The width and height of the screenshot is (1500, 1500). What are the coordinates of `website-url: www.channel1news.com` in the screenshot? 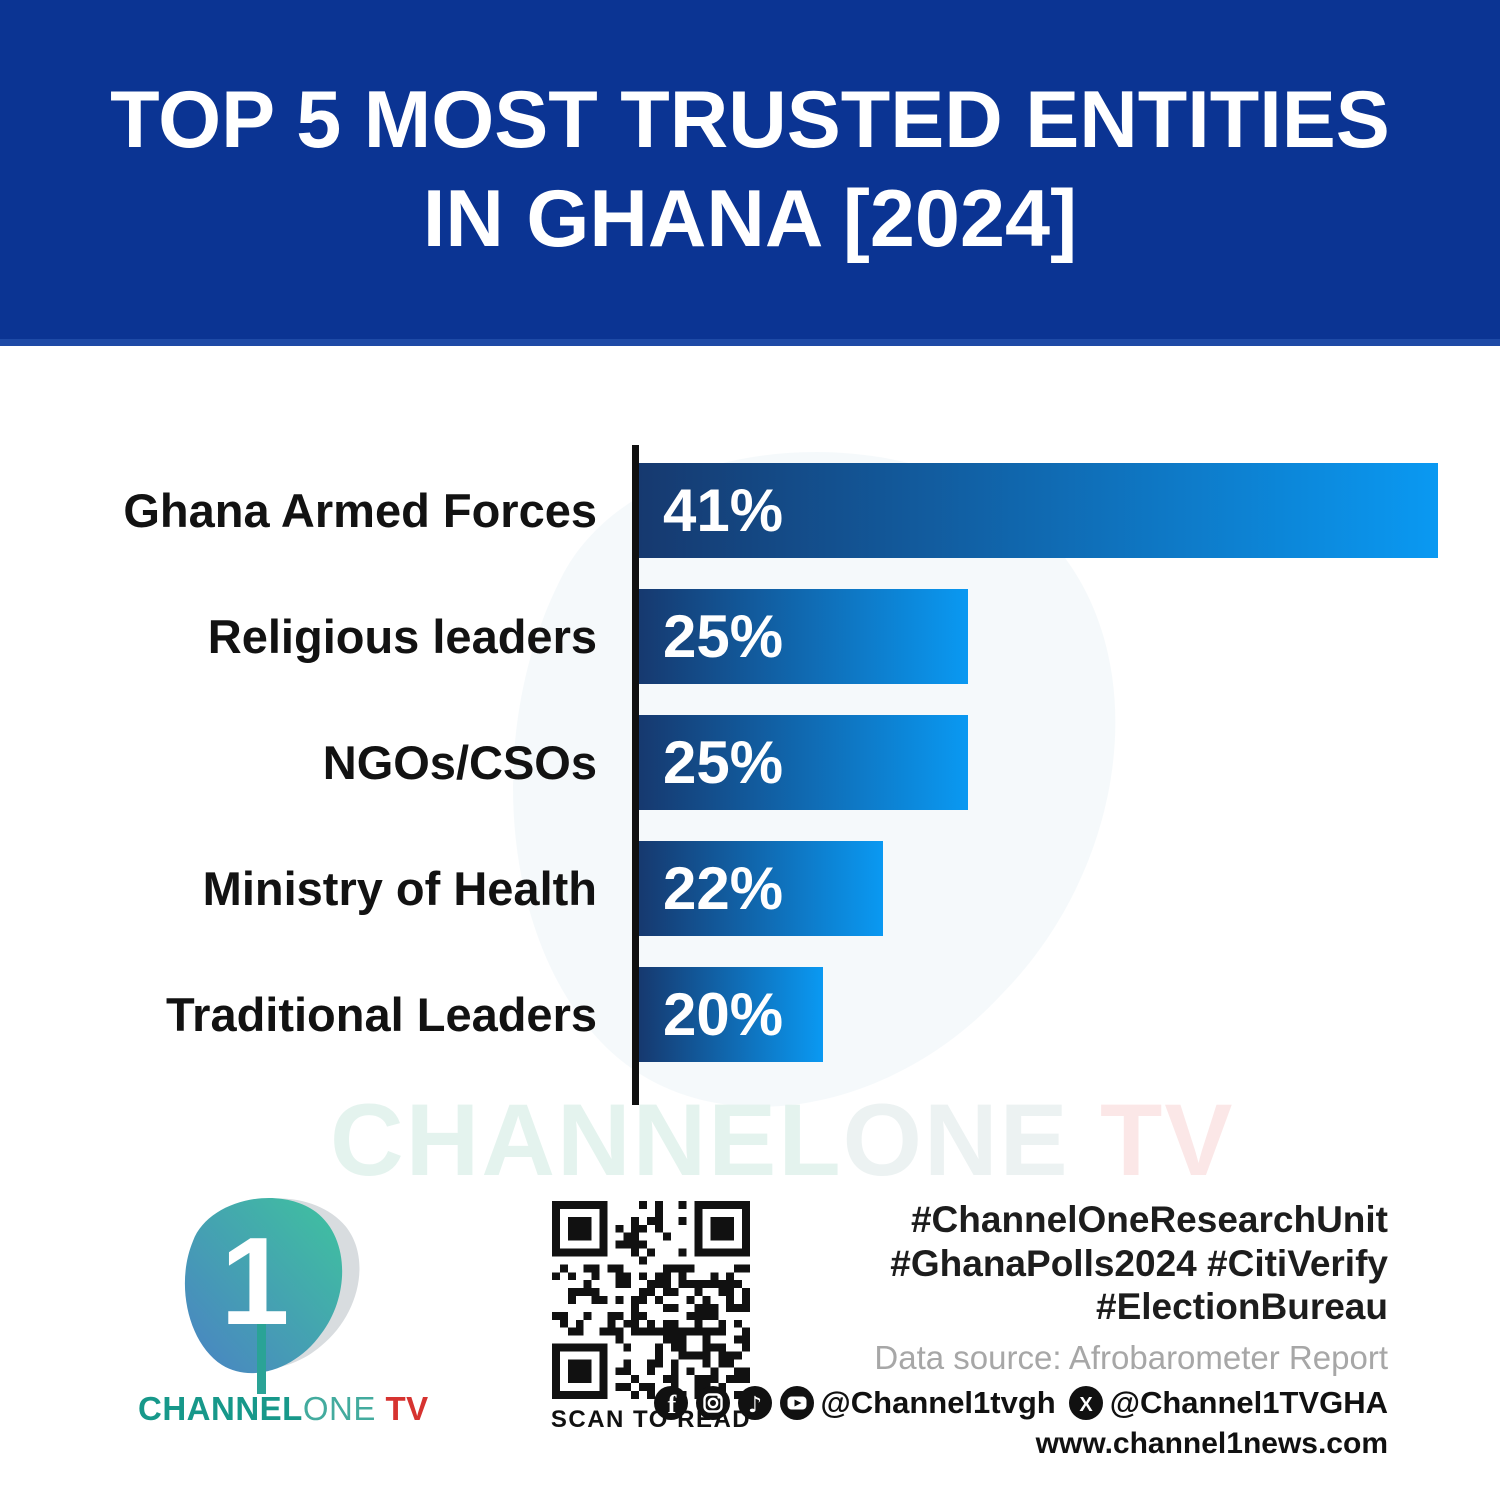 It's located at (1211, 1443).